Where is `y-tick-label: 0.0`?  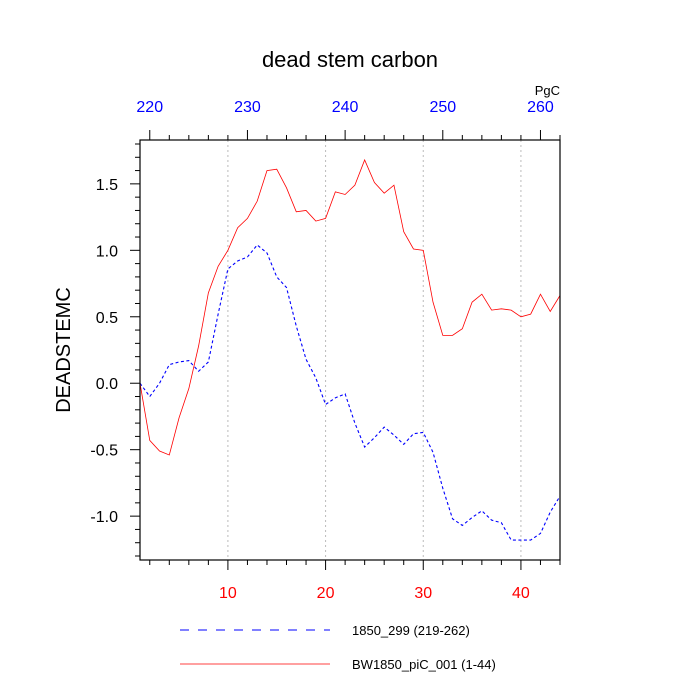 y-tick-label: 0.0 is located at coordinates (107, 384).